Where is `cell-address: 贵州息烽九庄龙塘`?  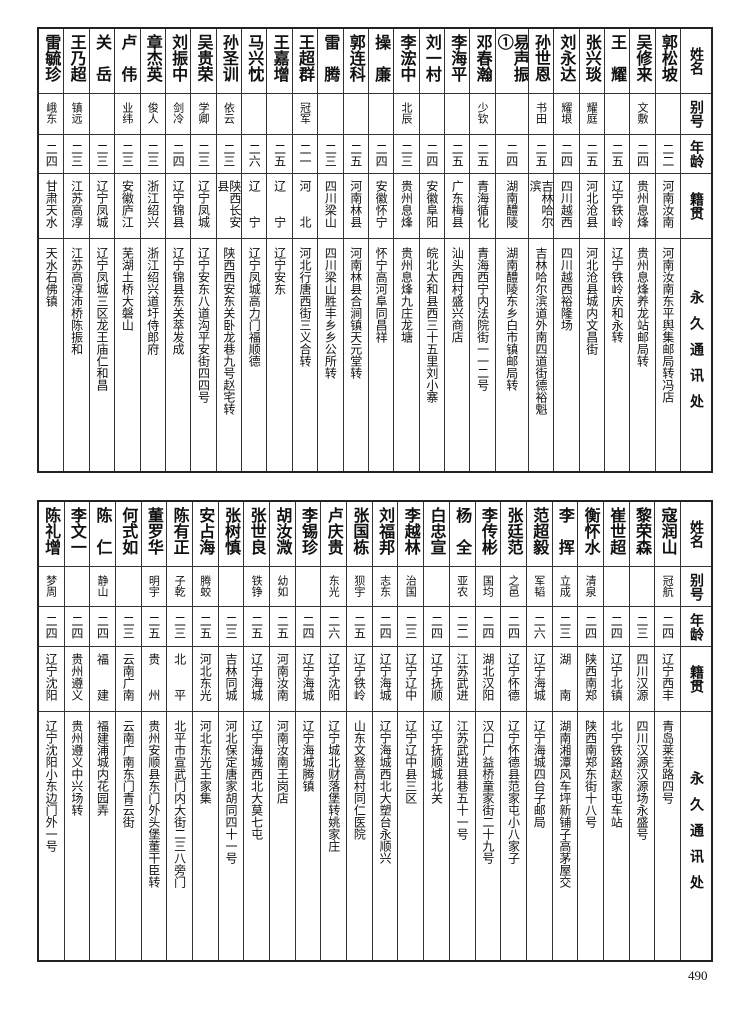 cell-address: 贵州息烽九庄龙塘 is located at coordinates (406, 295).